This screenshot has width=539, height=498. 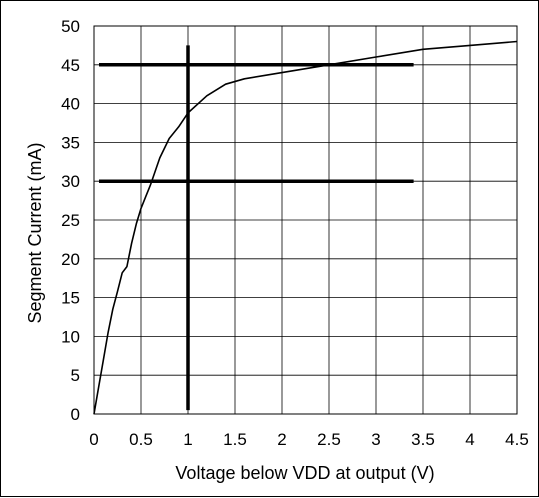 I want to click on x-tick-label: 1, so click(x=187, y=439).